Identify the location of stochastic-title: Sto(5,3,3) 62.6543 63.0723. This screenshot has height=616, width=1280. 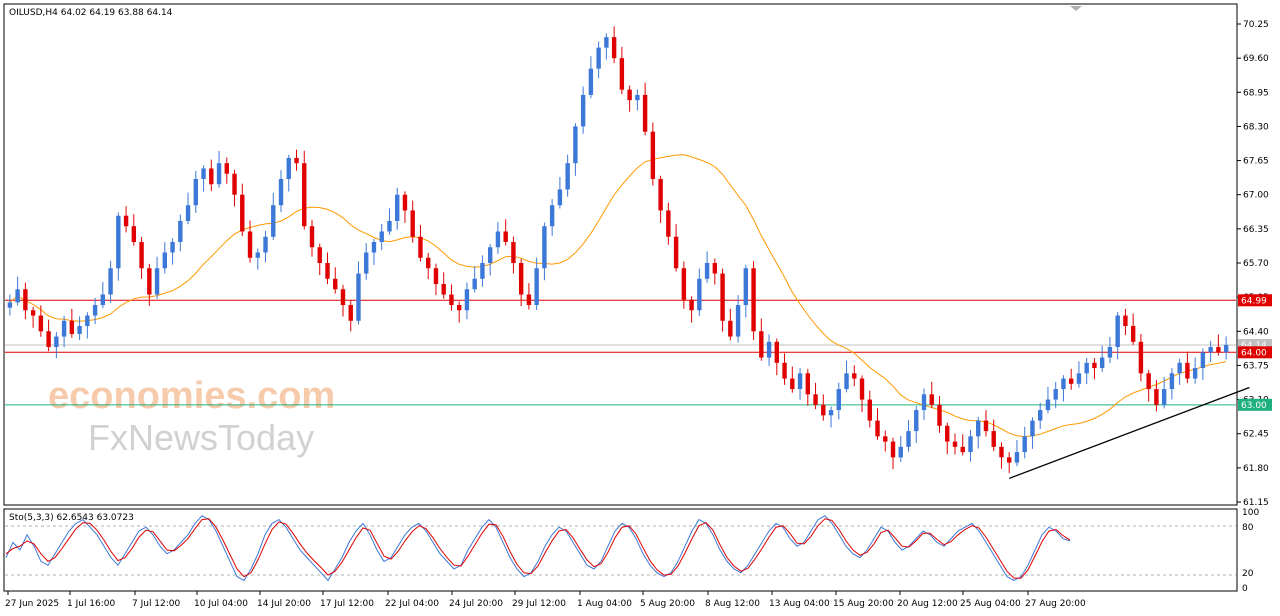
(71, 518).